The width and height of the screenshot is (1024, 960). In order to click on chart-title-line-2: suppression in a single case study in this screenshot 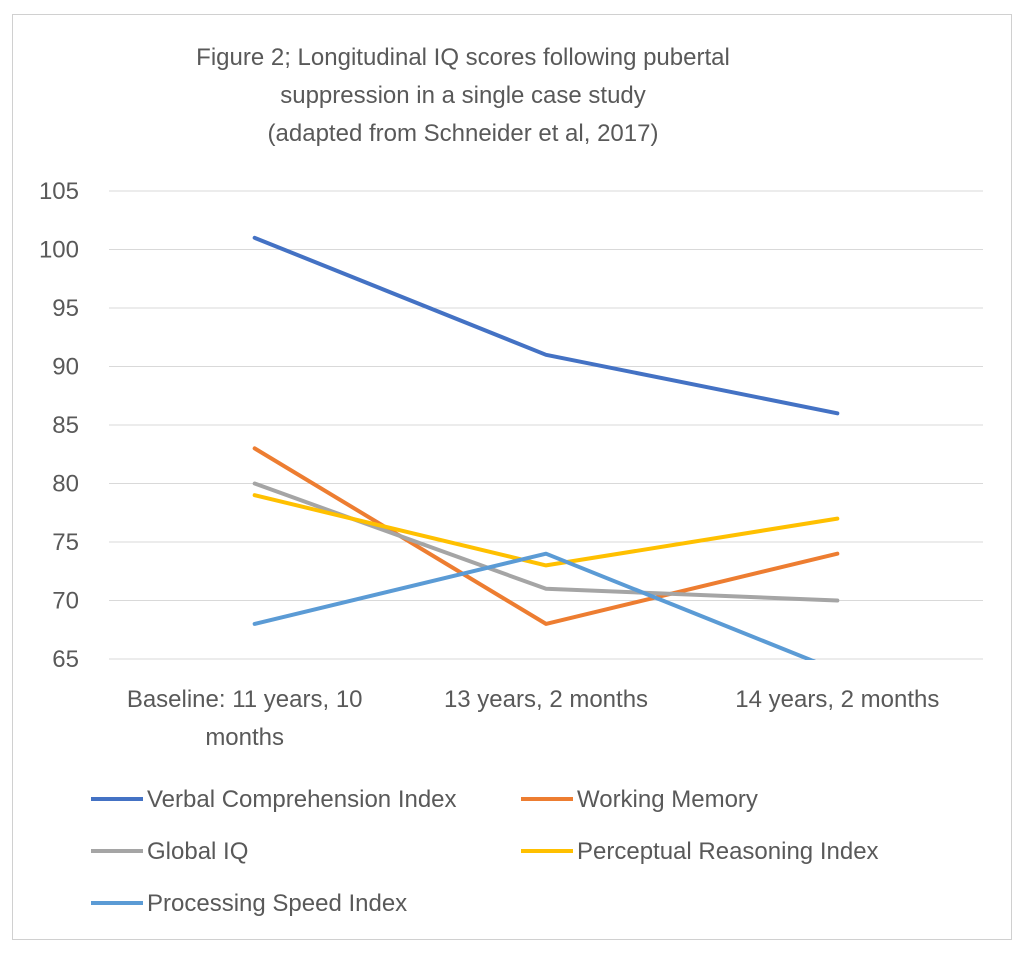, I will do `click(463, 95)`.